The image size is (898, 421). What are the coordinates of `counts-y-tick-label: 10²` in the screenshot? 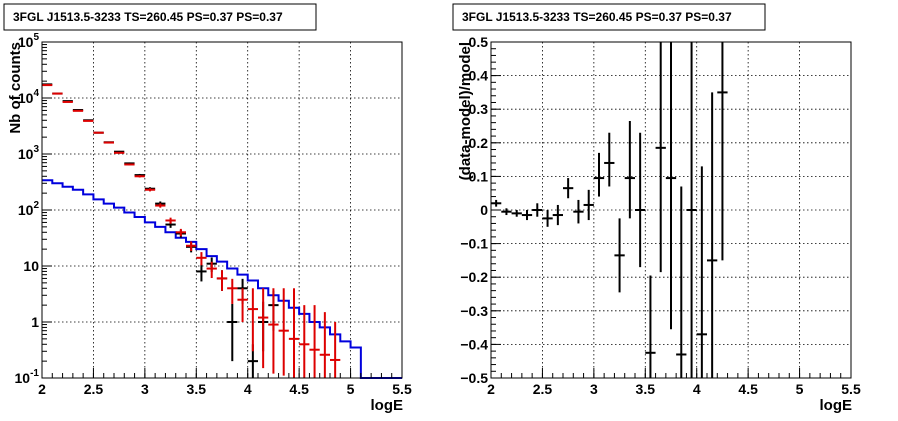 It's located at (29, 209).